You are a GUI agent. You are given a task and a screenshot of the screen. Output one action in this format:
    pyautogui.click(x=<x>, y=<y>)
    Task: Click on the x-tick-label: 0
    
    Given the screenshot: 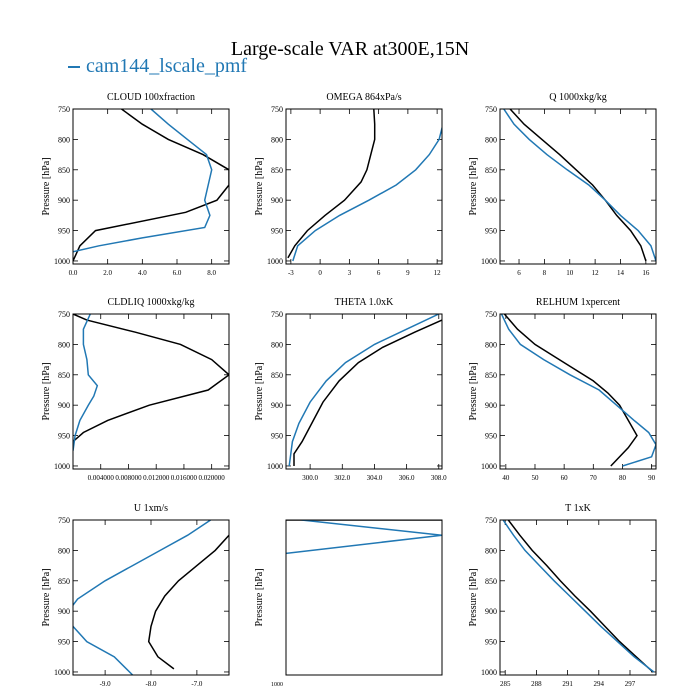 What is the action you would take?
    pyautogui.click(x=320, y=273)
    